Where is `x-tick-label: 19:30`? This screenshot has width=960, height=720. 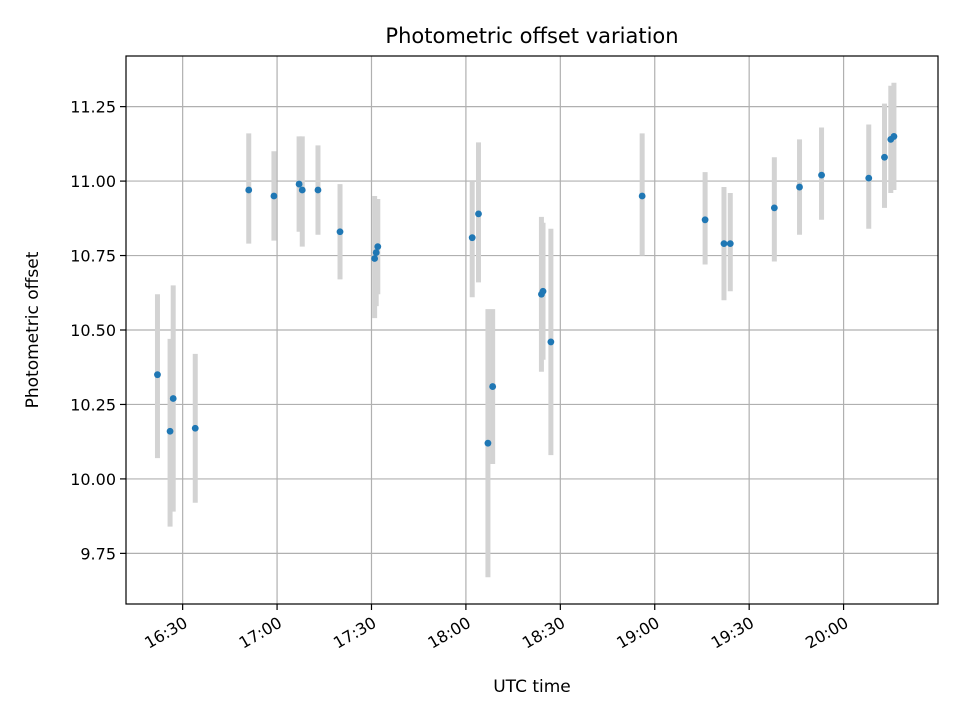 x-tick-label: 19:30 is located at coordinates (732, 633).